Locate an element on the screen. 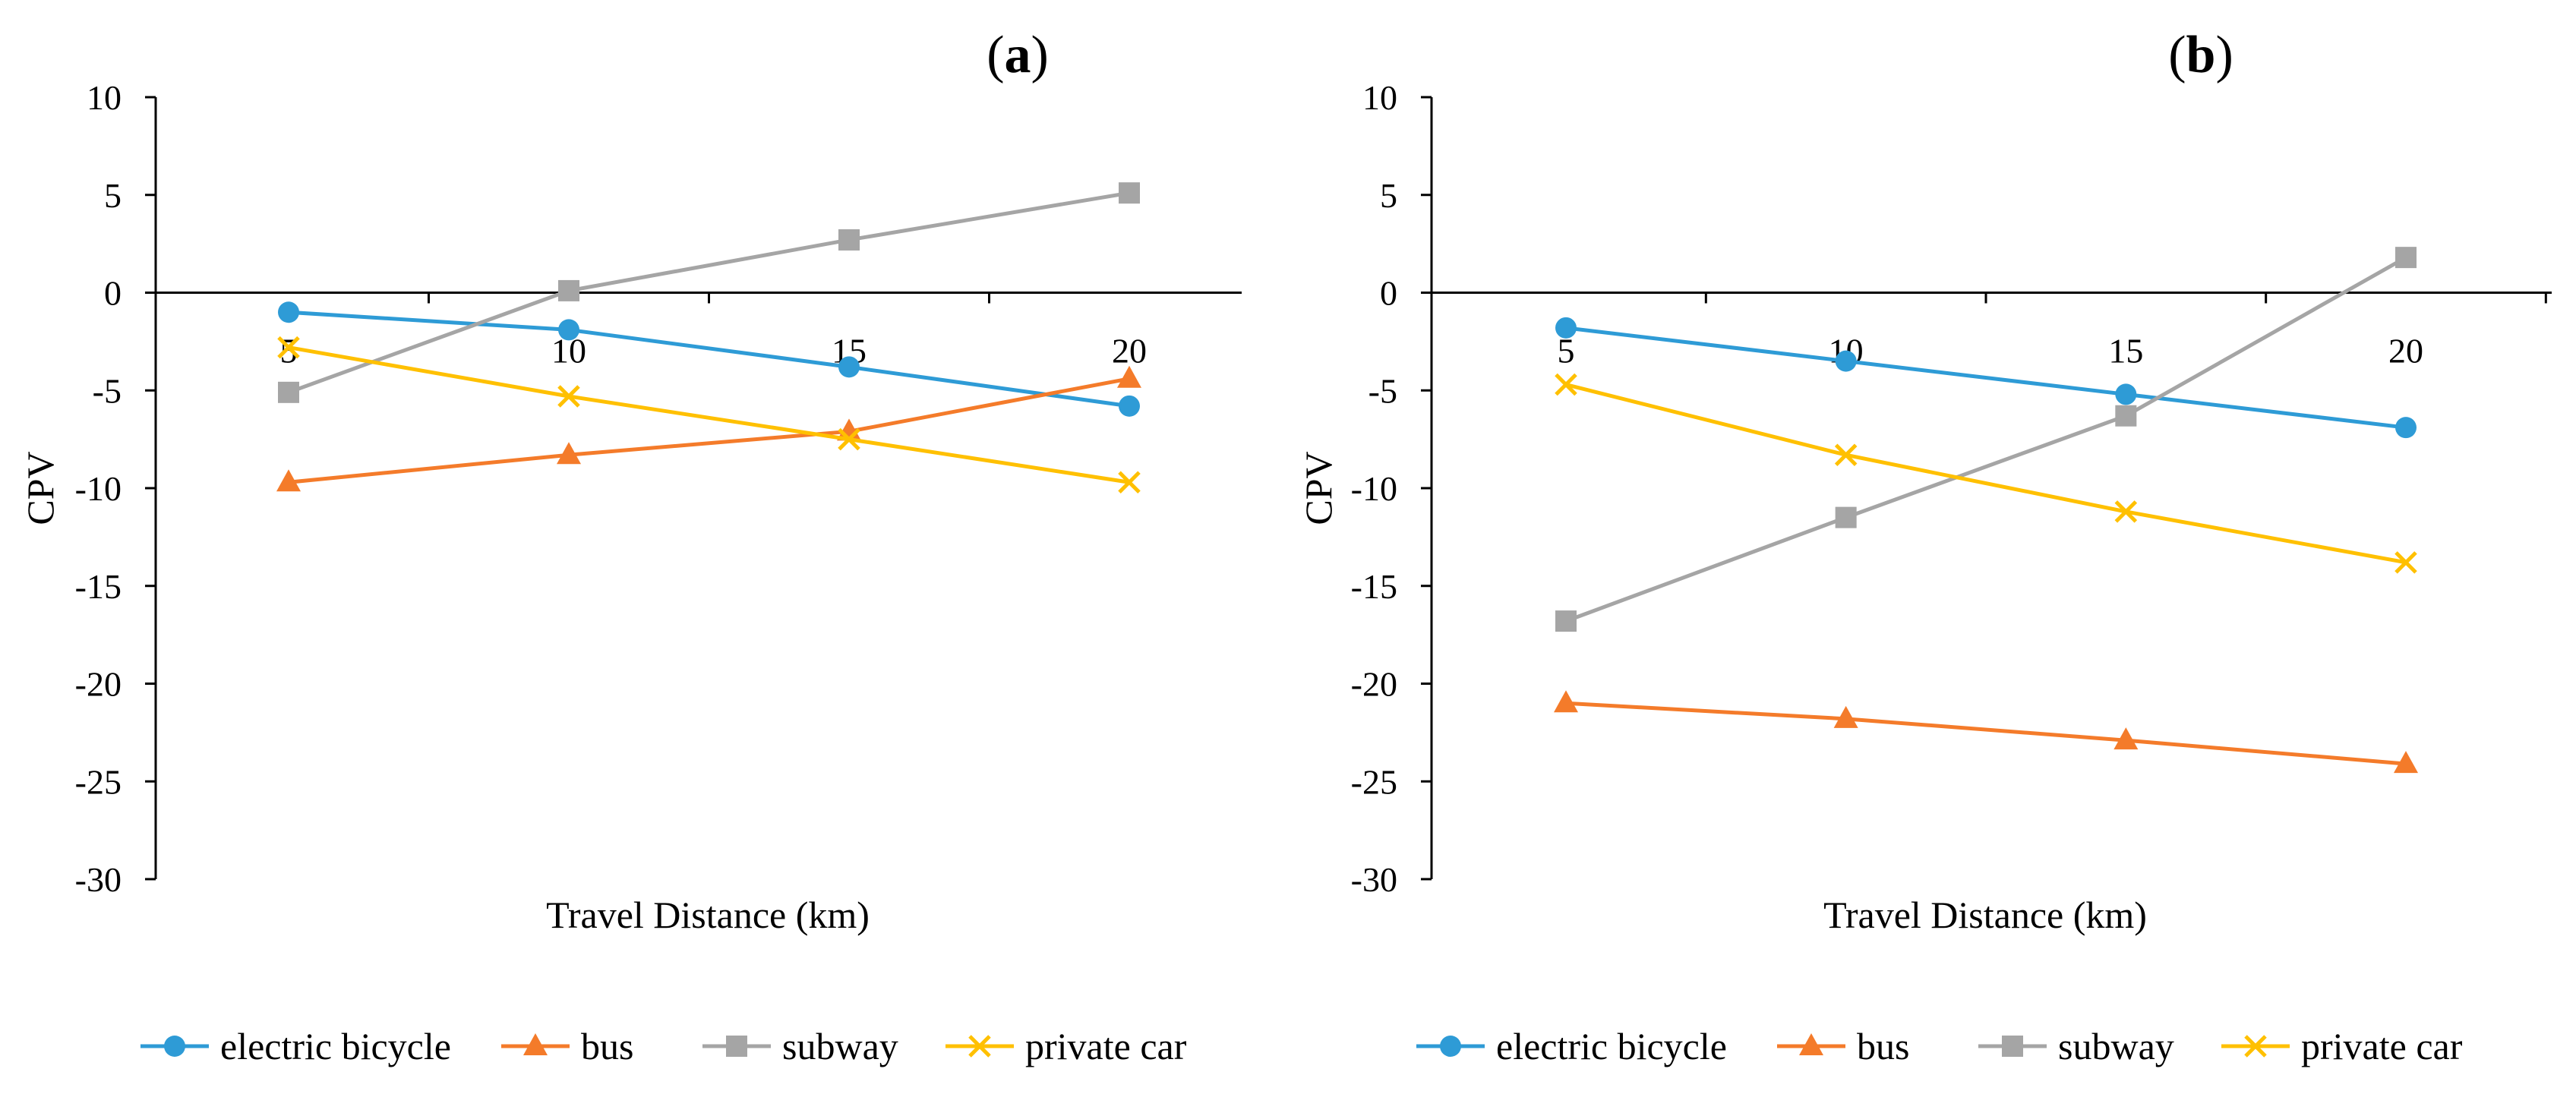 The image size is (2576, 1094). y-tick-label: -10 is located at coordinates (1374, 488).